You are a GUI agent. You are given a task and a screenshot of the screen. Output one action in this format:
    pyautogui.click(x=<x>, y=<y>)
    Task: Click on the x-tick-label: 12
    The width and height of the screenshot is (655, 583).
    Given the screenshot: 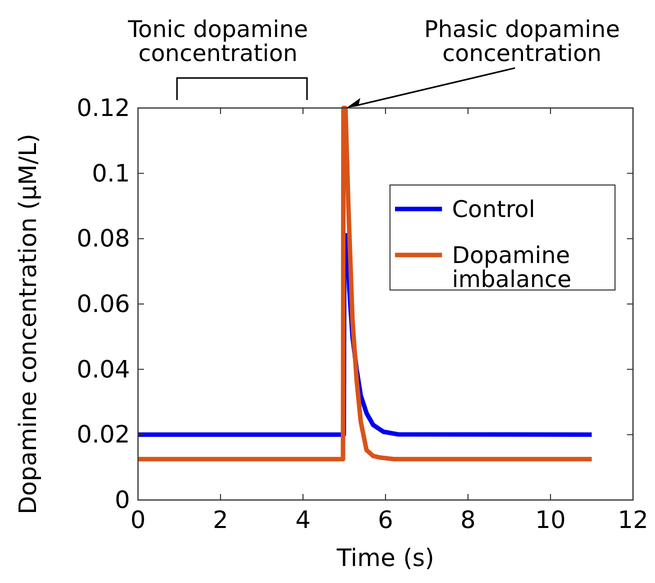 What is the action you would take?
    pyautogui.click(x=633, y=520)
    